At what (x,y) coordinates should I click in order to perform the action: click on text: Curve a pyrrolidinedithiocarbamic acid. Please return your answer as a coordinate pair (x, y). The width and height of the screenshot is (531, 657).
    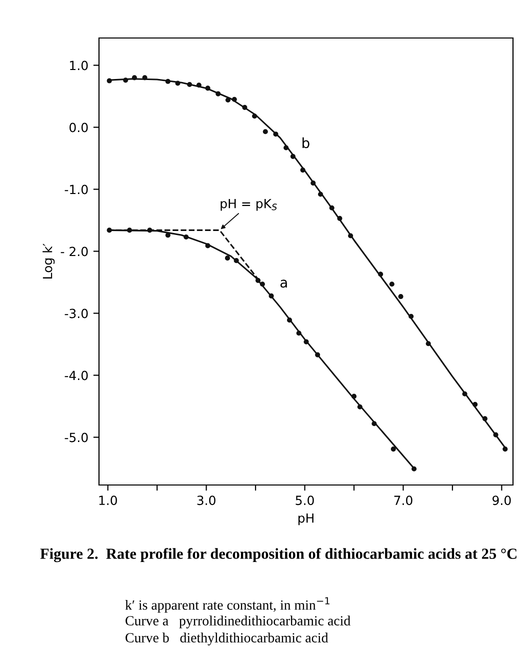
    Looking at the image, I should click on (238, 622).